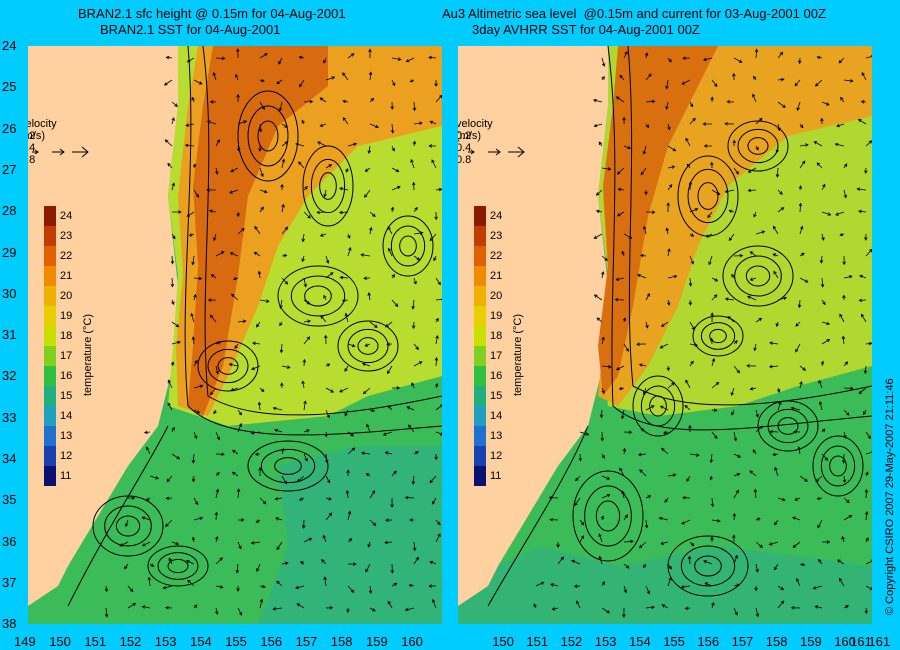 The height and width of the screenshot is (650, 900). Describe the element at coordinates (66, 336) in the screenshot. I see `colorbar-tick-label: 18` at that location.